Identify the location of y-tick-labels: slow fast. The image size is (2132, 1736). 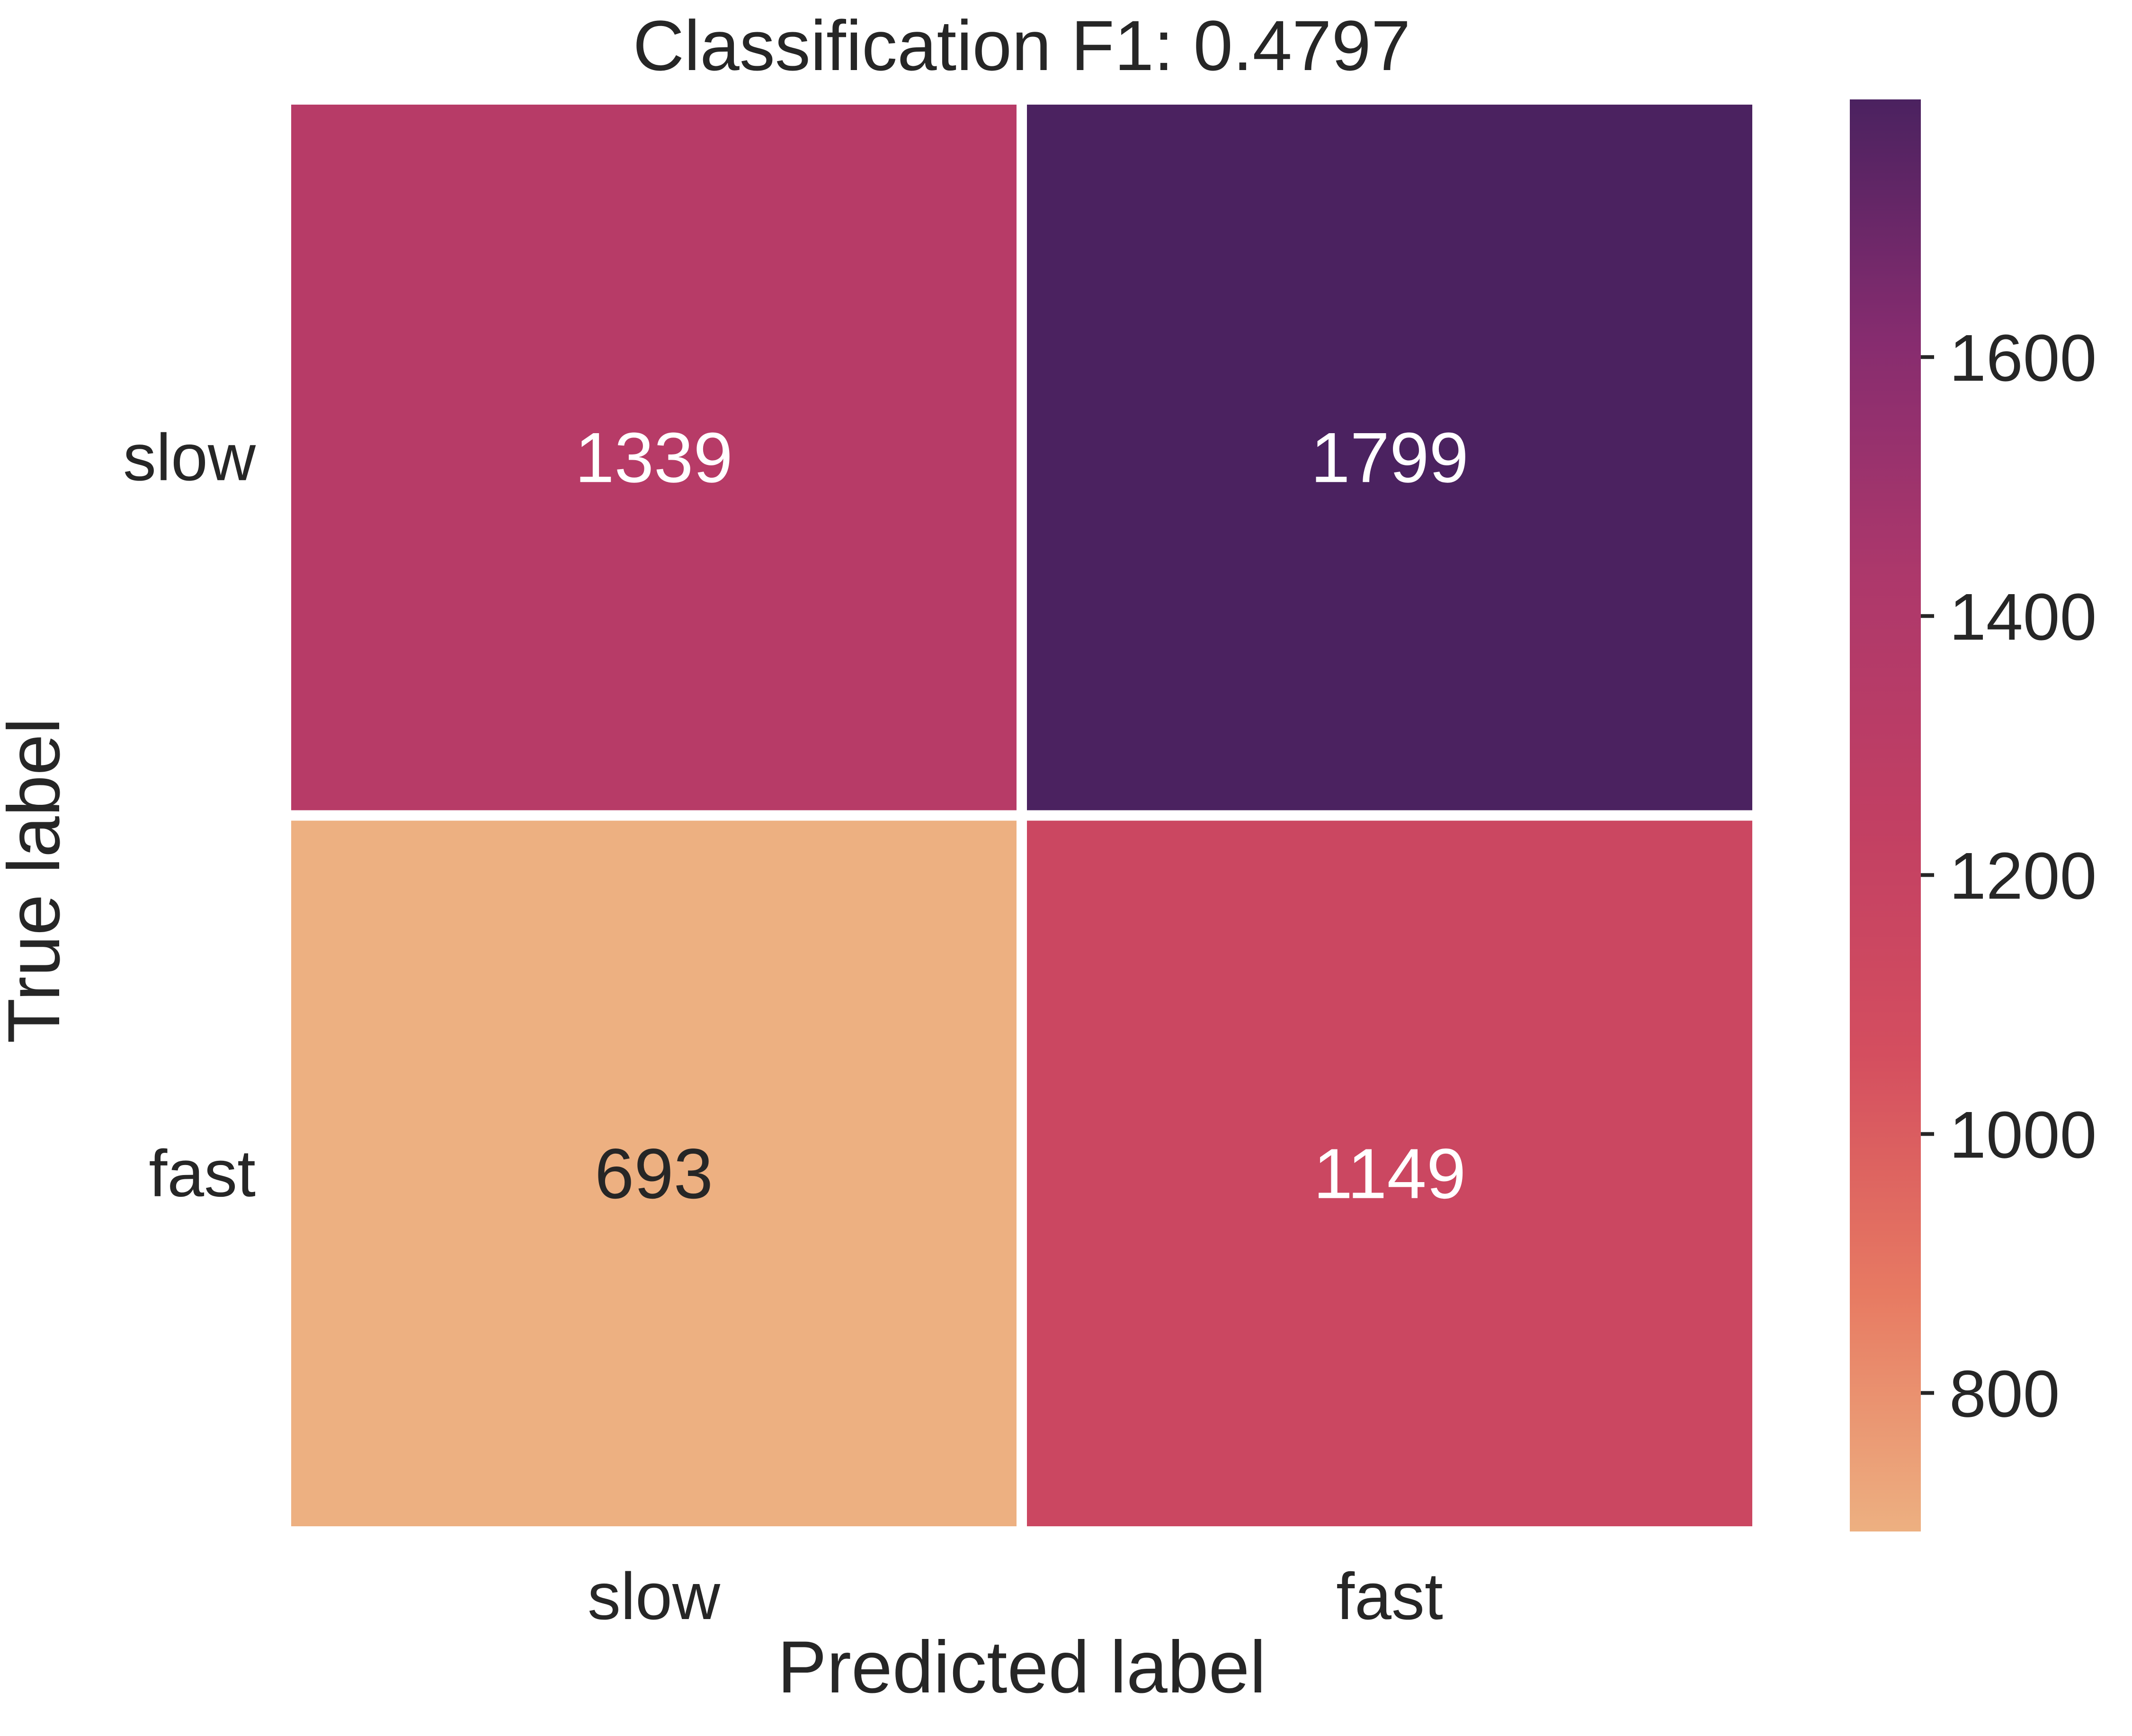
(189, 815).